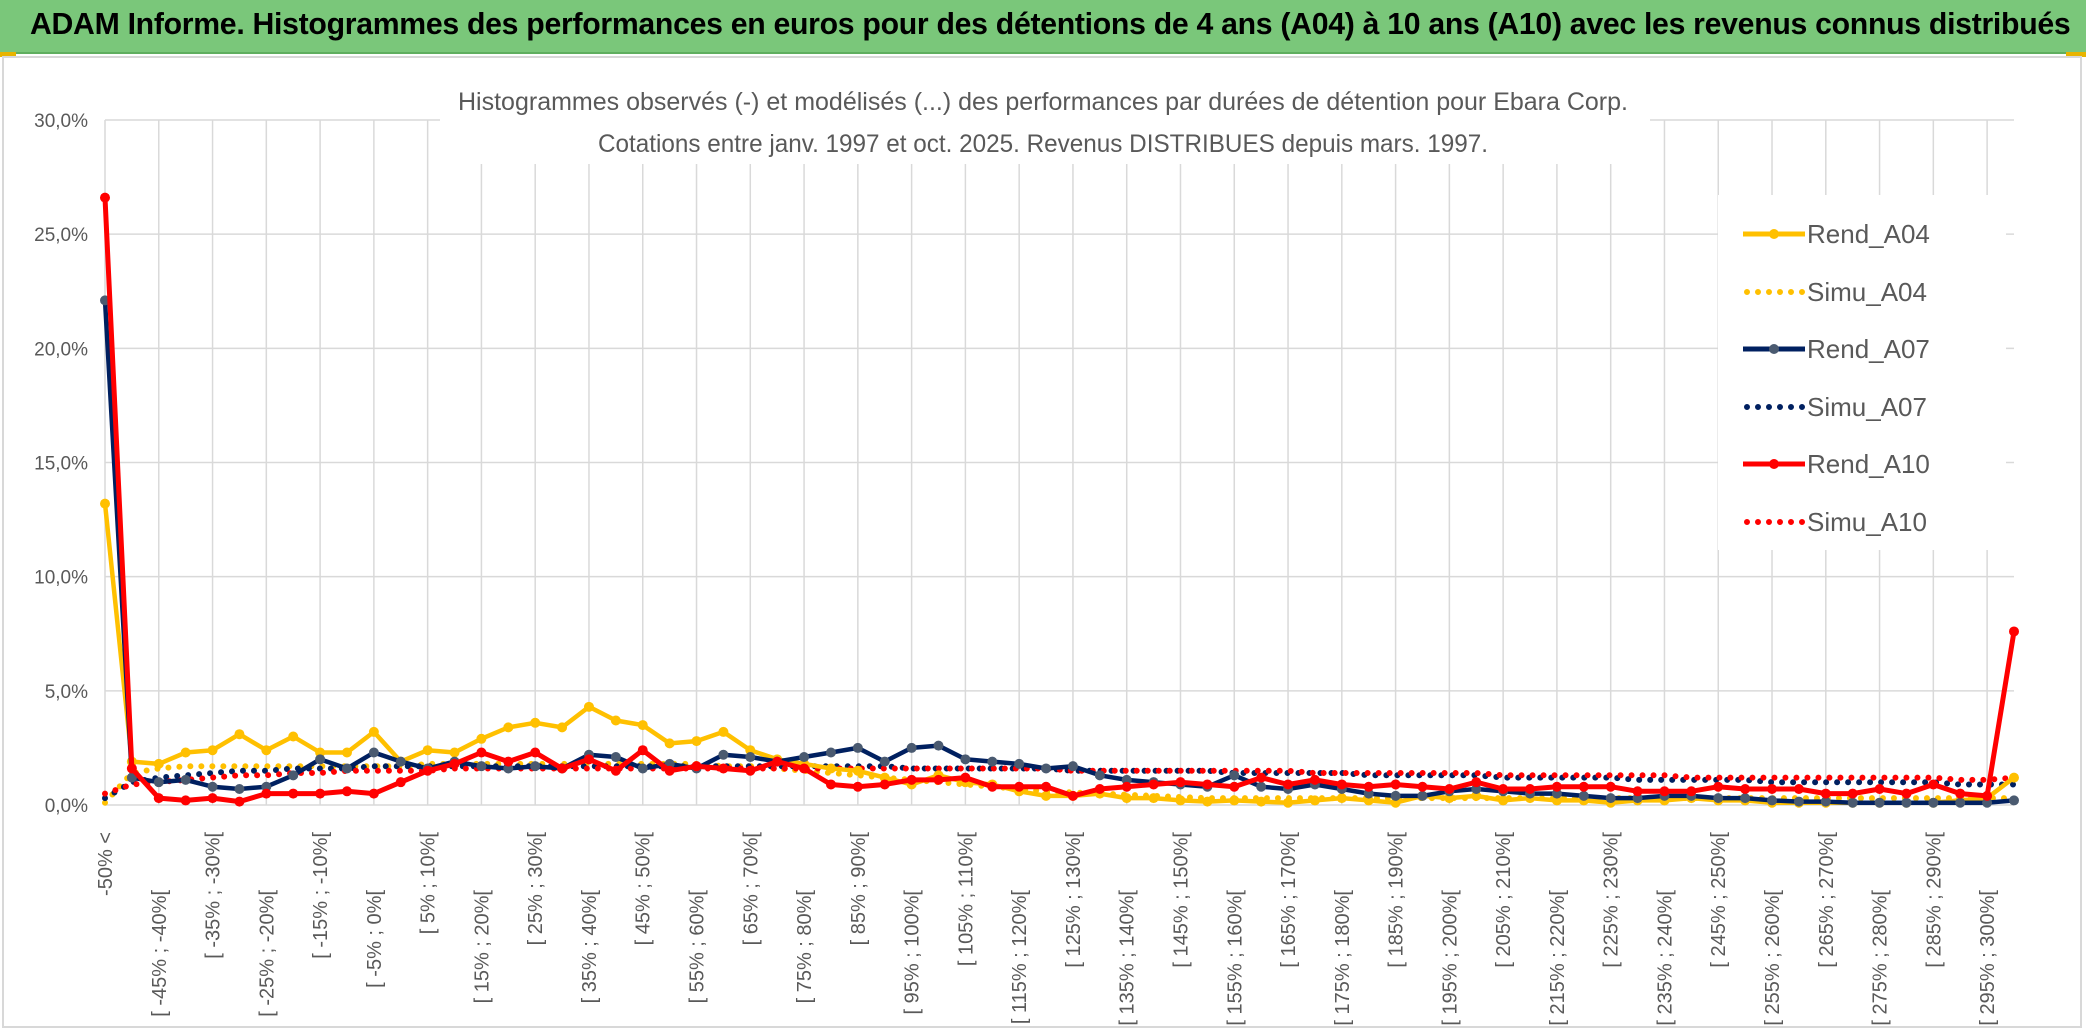  I want to click on legend-label: Rend_A10, so click(1868, 464).